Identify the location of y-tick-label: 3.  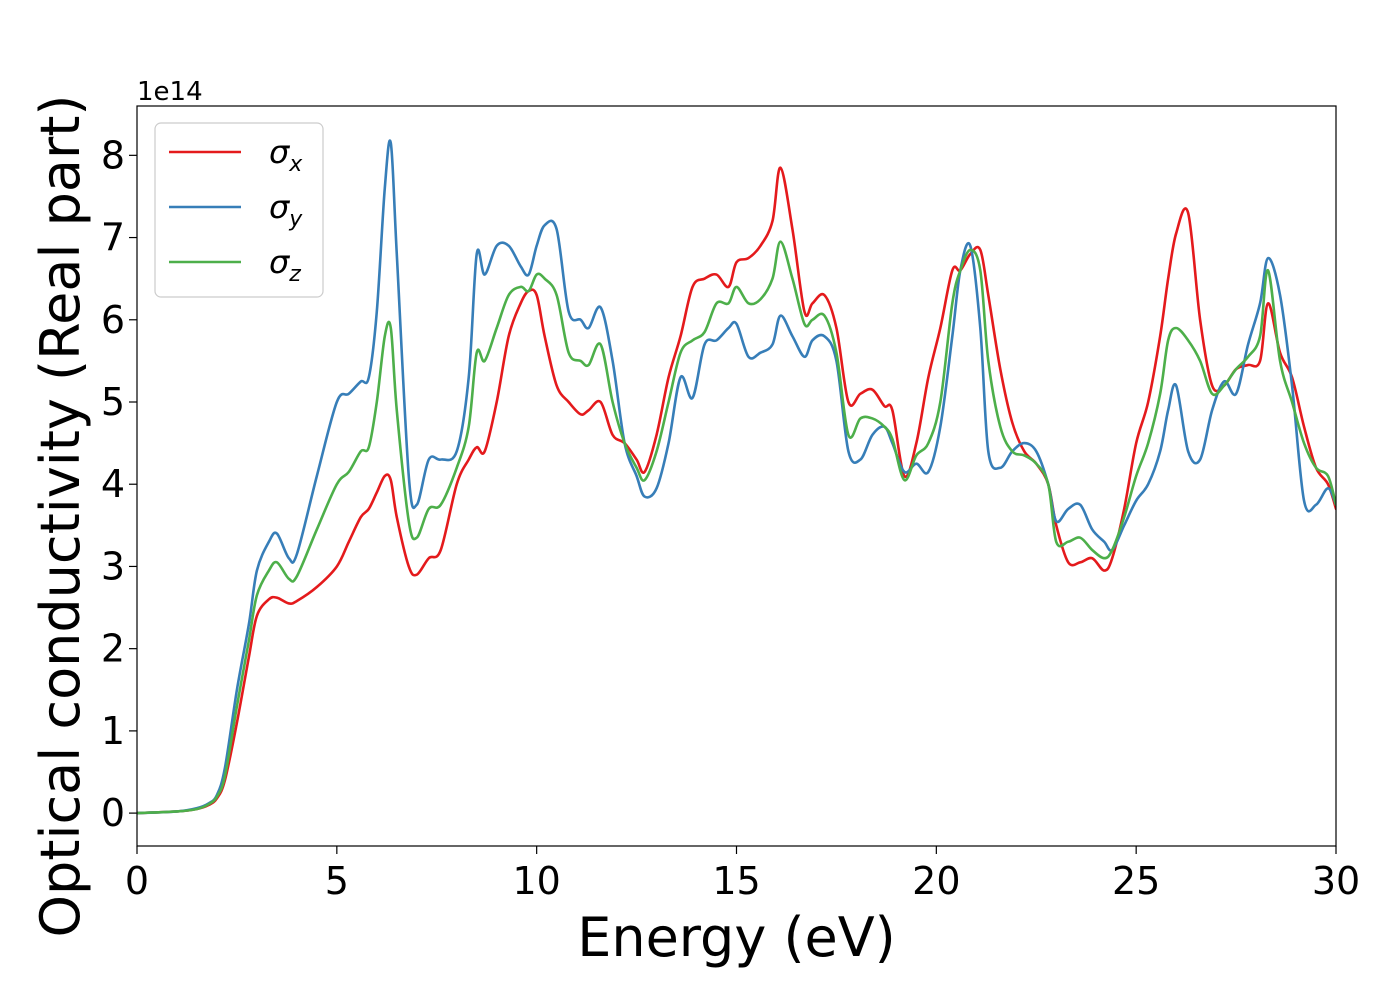
(113, 566).